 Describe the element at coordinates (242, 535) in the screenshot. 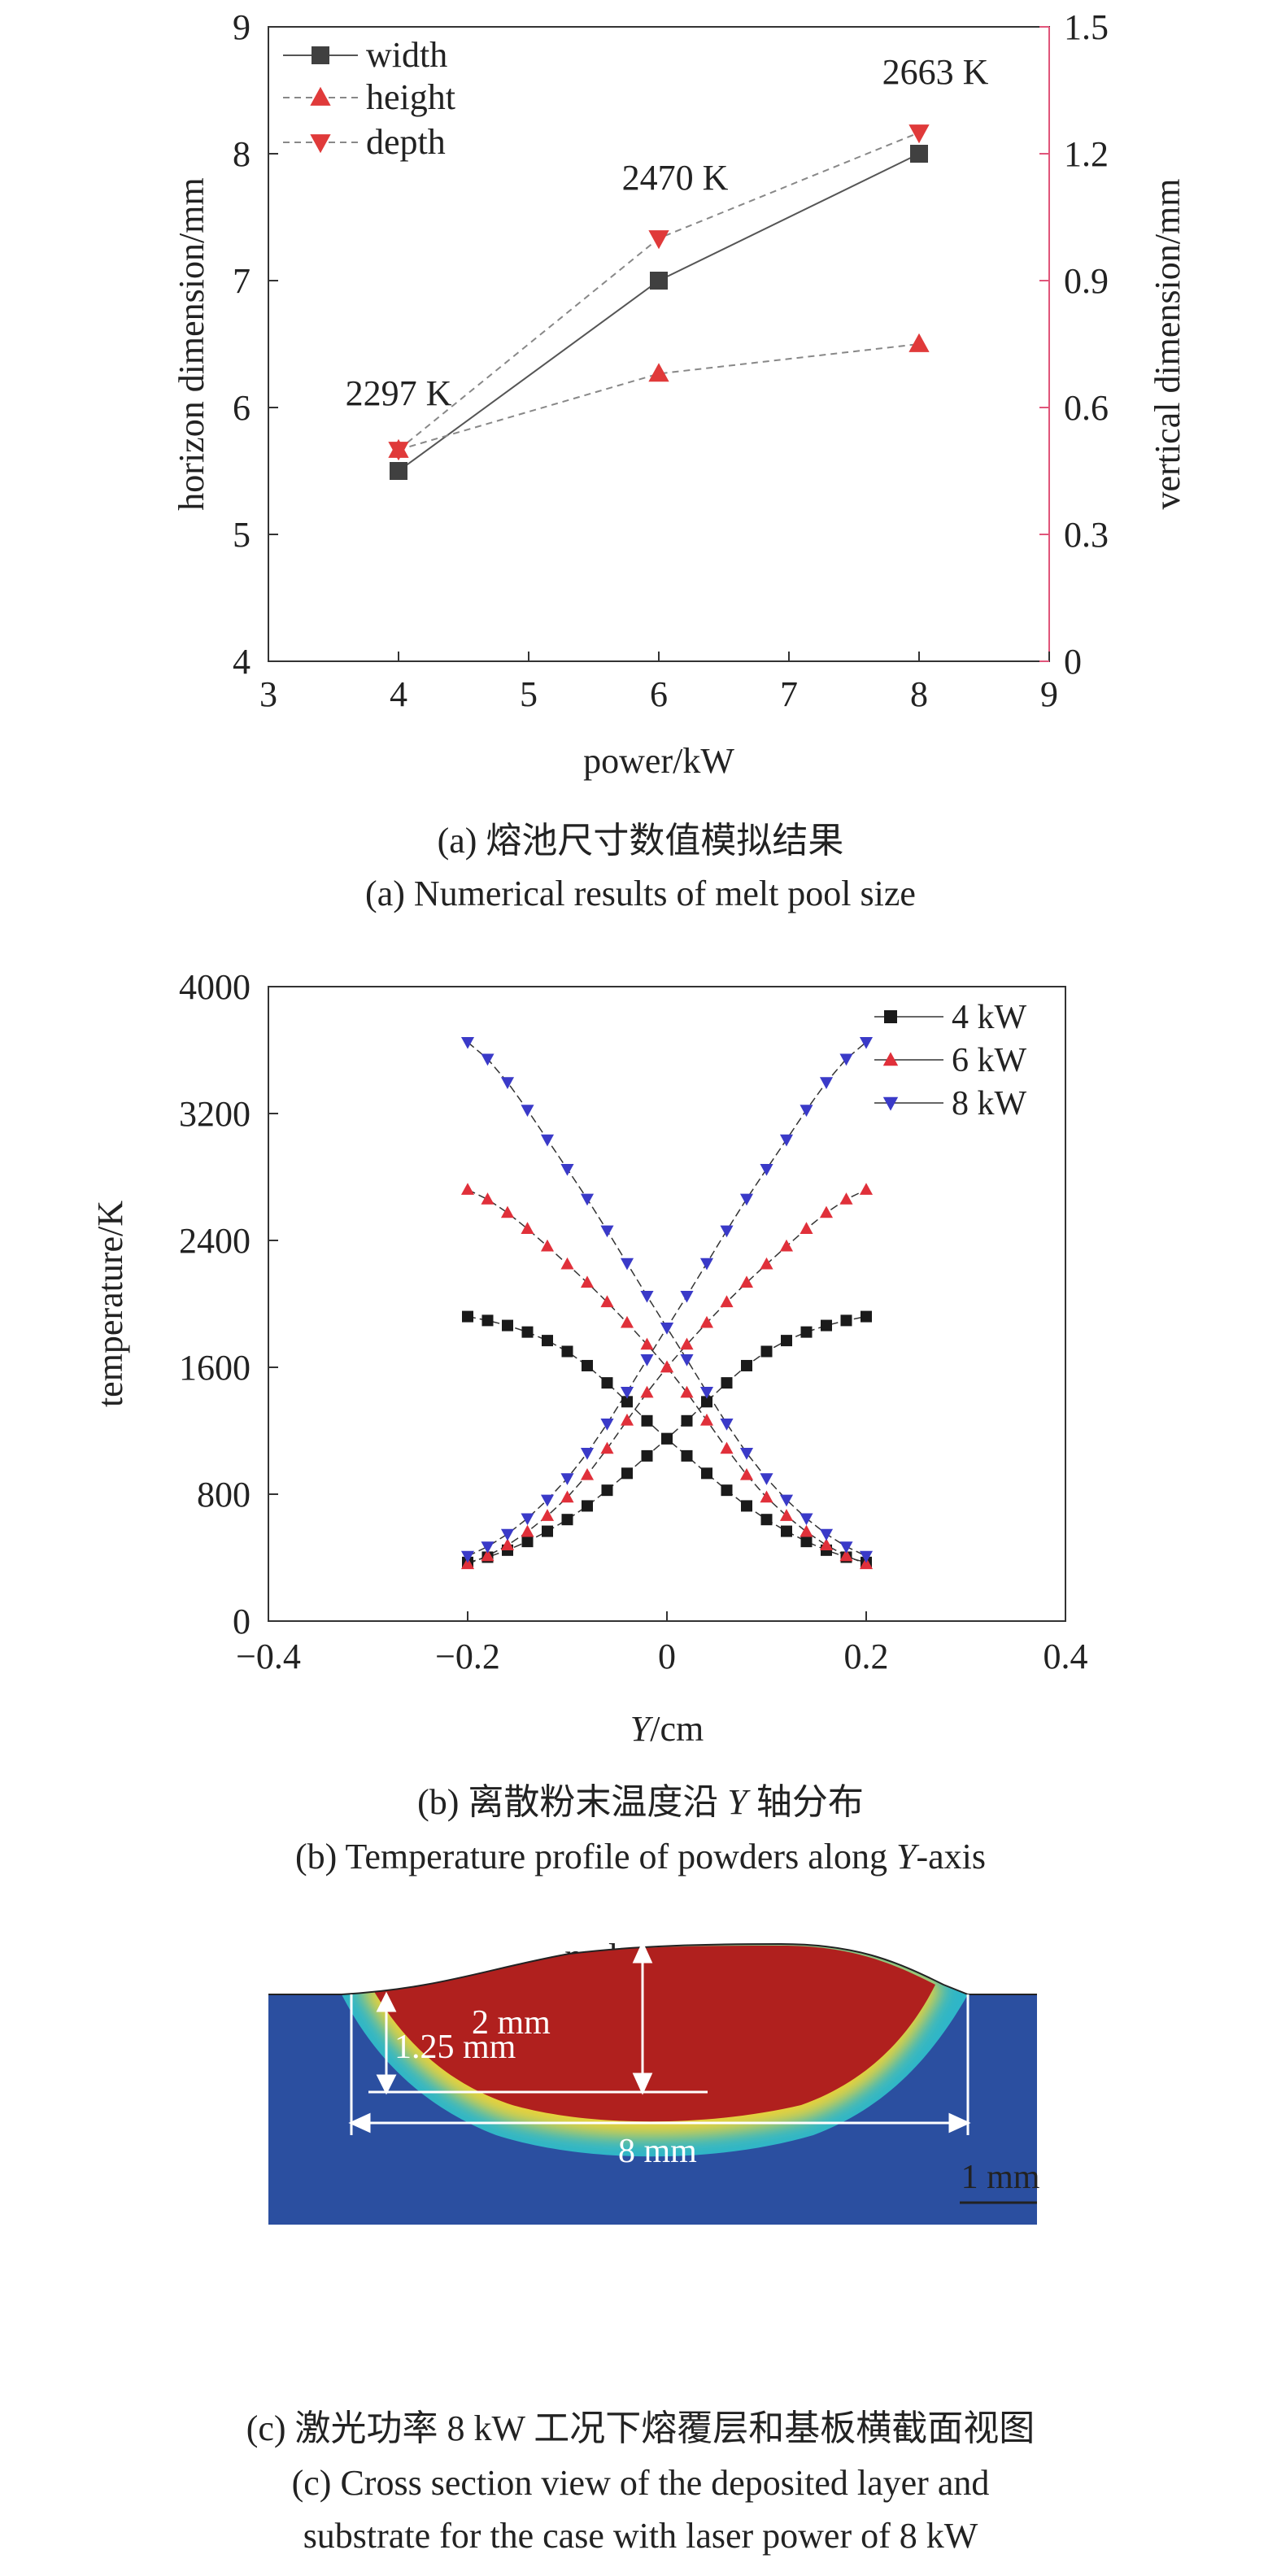

I see `chart-a-y-tick-label: 5` at that location.